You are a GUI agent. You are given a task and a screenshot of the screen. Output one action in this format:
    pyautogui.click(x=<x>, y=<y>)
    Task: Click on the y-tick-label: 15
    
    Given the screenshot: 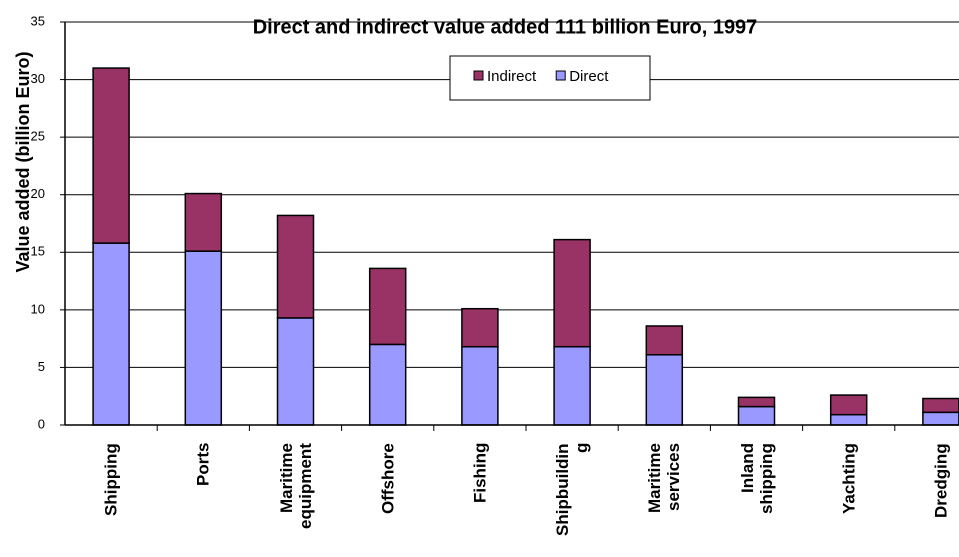 What is the action you would take?
    pyautogui.click(x=38, y=251)
    